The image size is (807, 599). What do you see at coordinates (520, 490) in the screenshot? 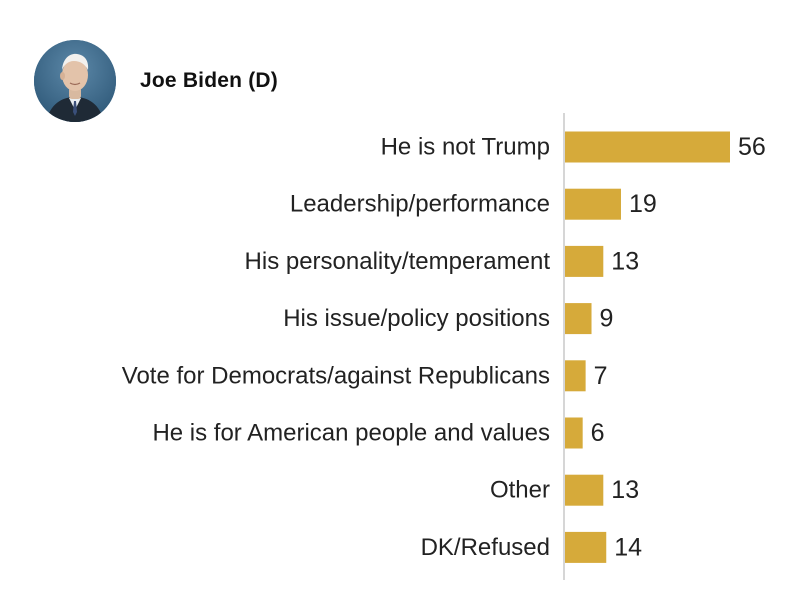
I see `category-label: Other` at bounding box center [520, 490].